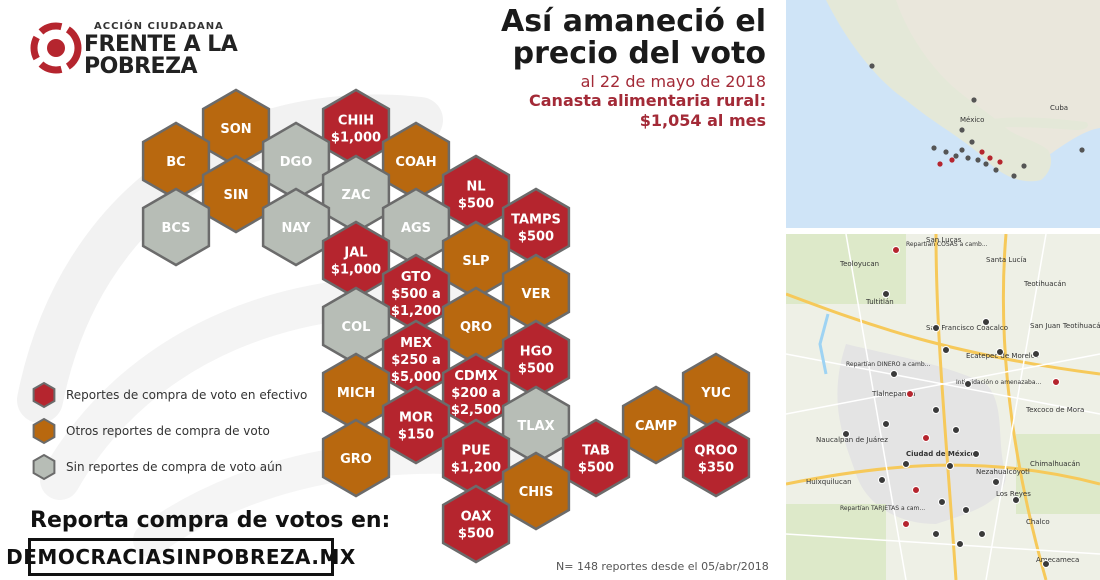  What do you see at coordinates (536, 220) in the screenshot?
I see `state-code: TAMPS` at bounding box center [536, 220].